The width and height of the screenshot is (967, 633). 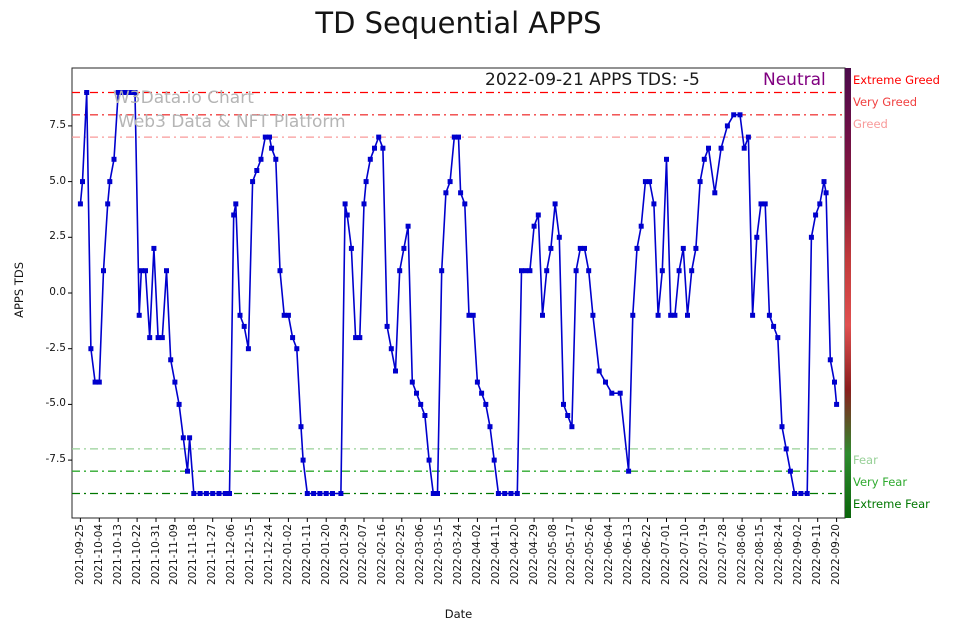 I want to click on x-tick-label: 2021-11-09, so click(x=174, y=555).